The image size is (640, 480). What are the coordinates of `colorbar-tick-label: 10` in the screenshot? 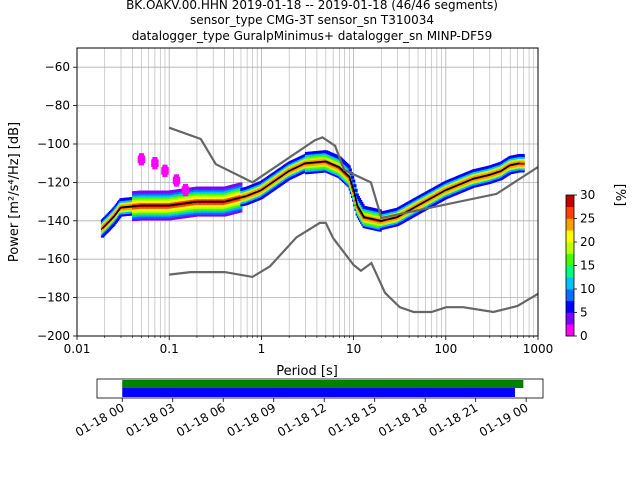 It's located at (587, 289).